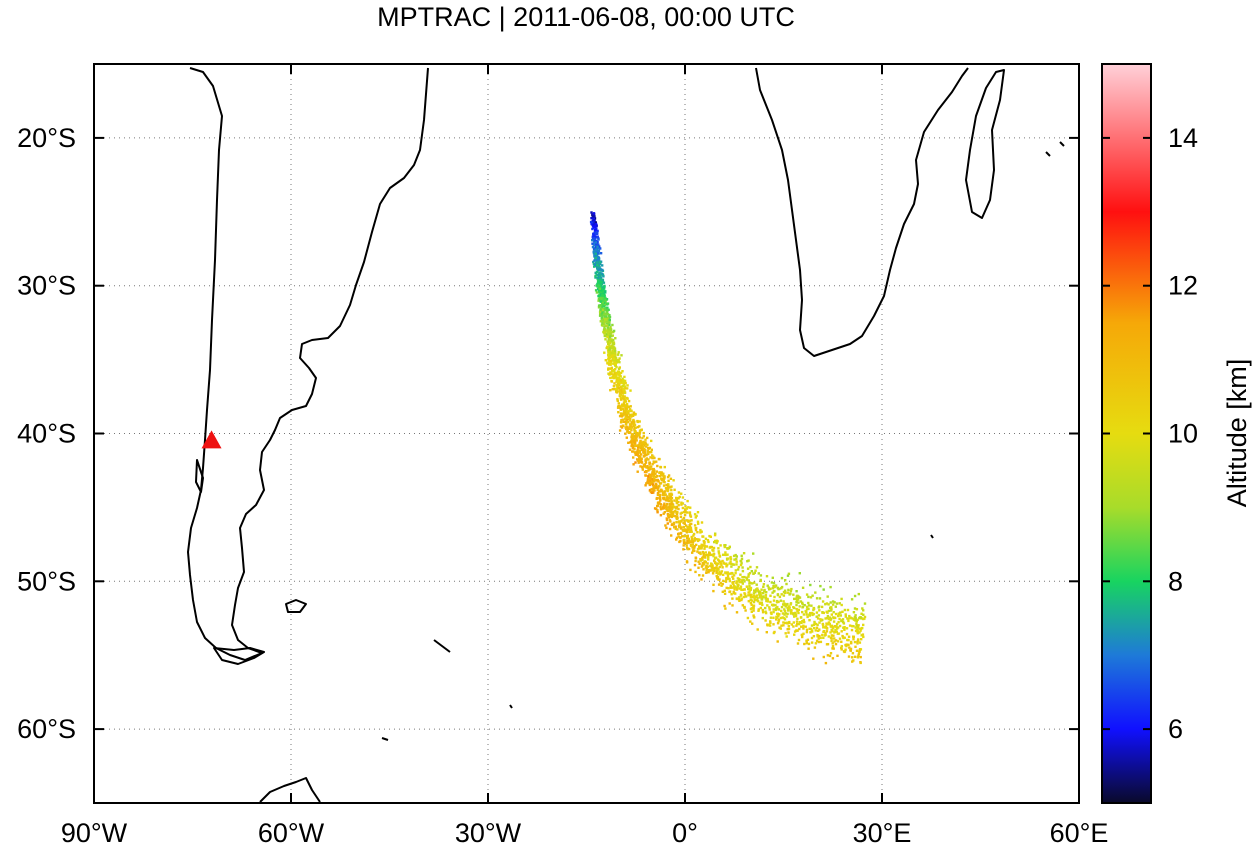 This screenshot has width=1258, height=852. I want to click on bouvet-island-coastline, so click(511, 706).